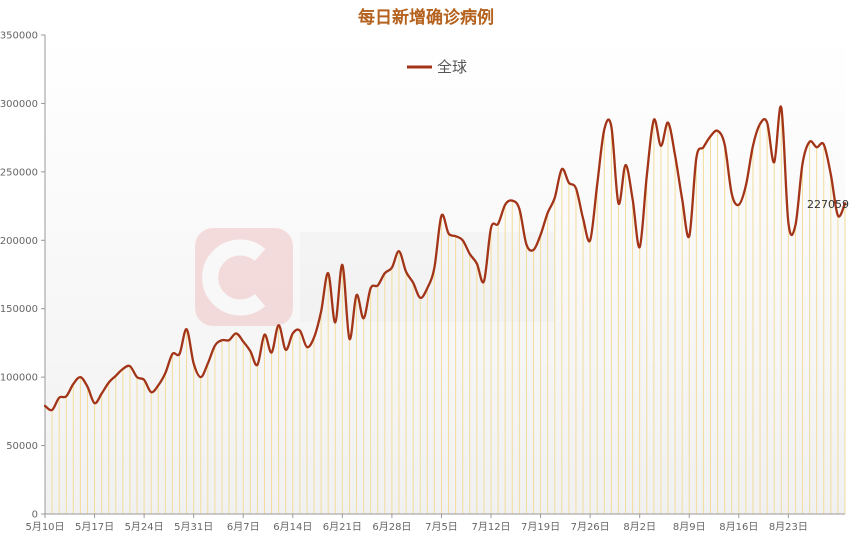 Image resolution: width=853 pixels, height=547 pixels. What do you see at coordinates (426, 17) in the screenshot?
I see `chart-title: 每日新增确诊病例` at bounding box center [426, 17].